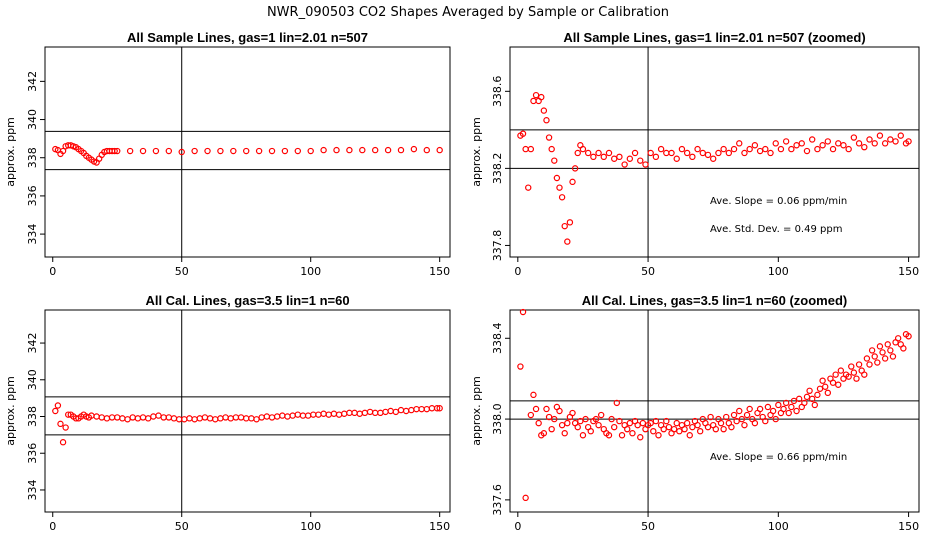 This screenshot has height=540, width=936. I want to click on chart-title: All Cal. Lines, gas=3.5 lin=1 n=60, so click(247, 300).